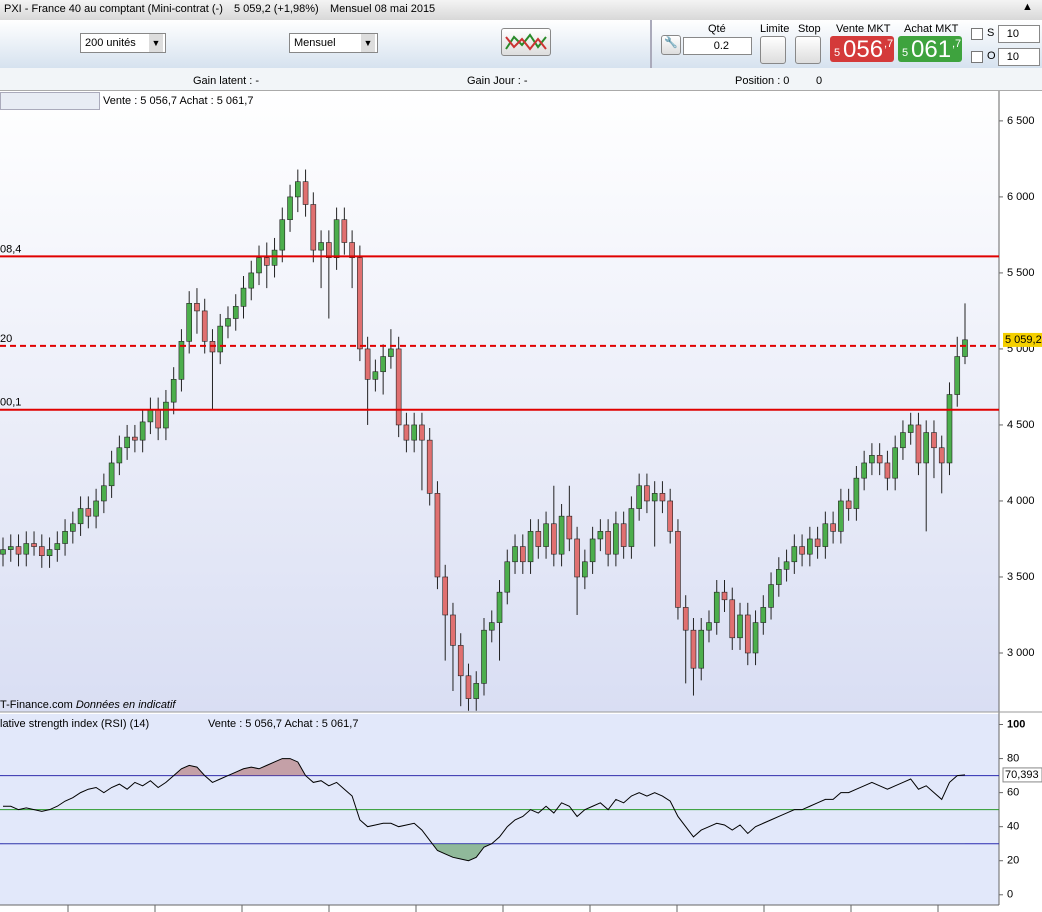 This screenshot has width=1042, height=912. What do you see at coordinates (862, 49) in the screenshot?
I see `sell-button: 5 056,7` at bounding box center [862, 49].